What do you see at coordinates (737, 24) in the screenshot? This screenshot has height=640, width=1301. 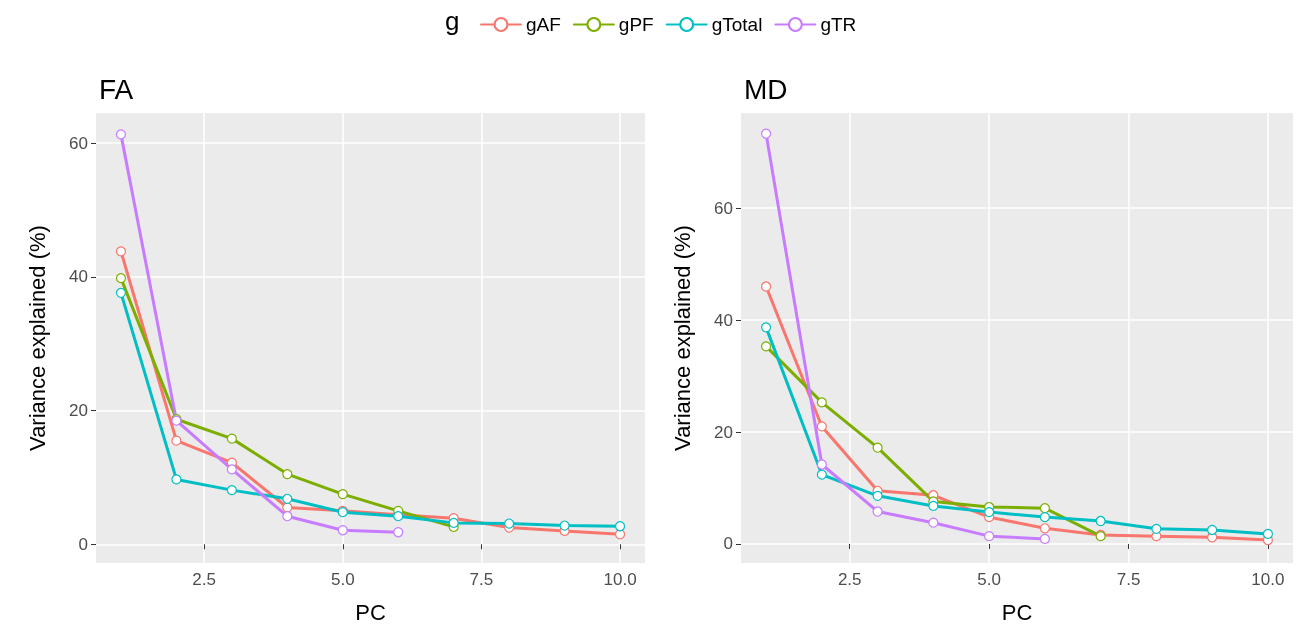 I see `legend-label: gTotal` at bounding box center [737, 24].